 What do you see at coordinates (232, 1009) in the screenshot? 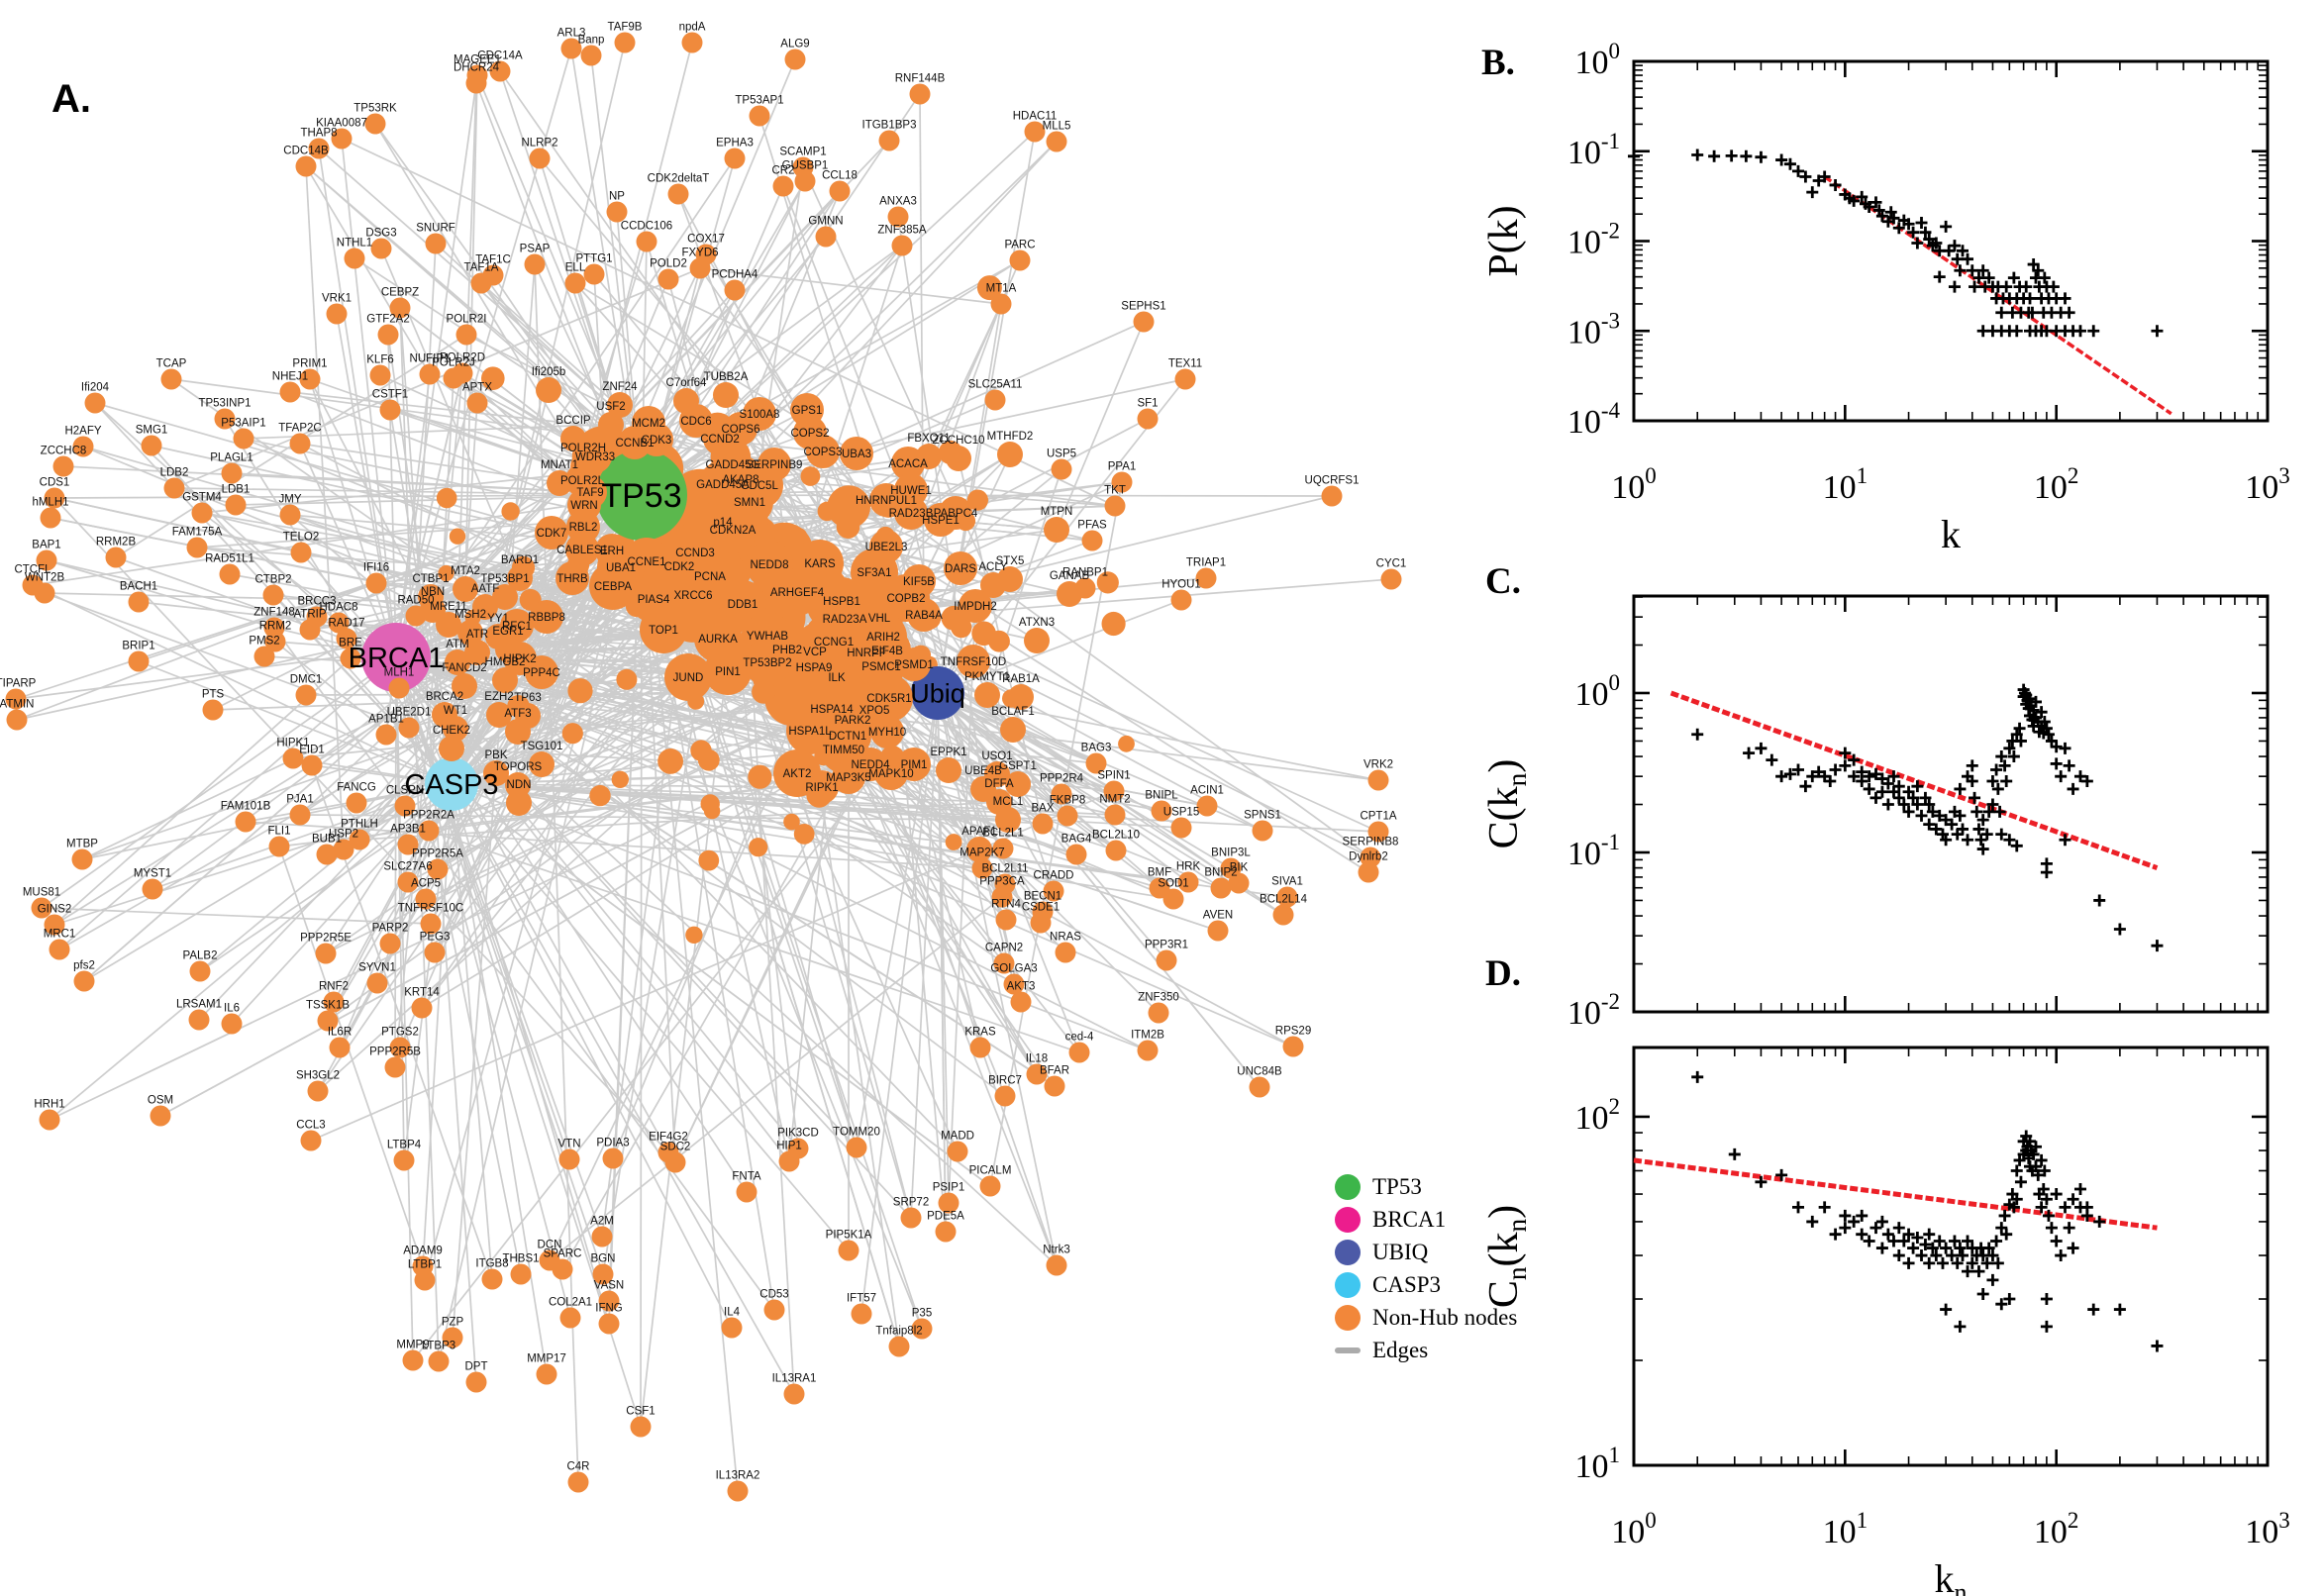
I see `svg-text: IL6` at bounding box center [232, 1009].